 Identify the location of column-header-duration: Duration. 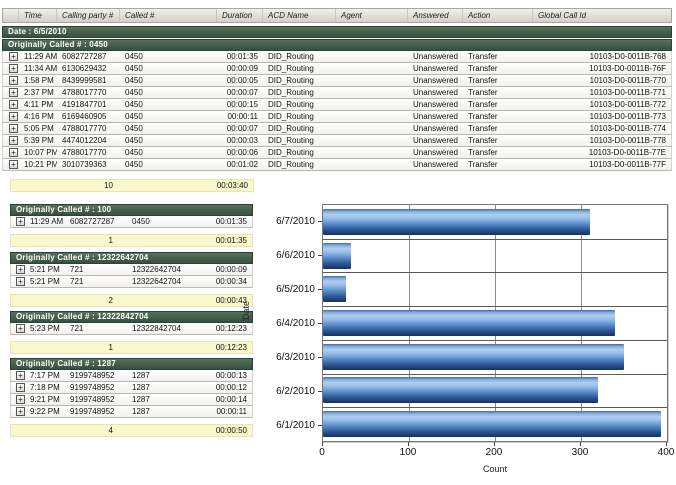
(240, 15).